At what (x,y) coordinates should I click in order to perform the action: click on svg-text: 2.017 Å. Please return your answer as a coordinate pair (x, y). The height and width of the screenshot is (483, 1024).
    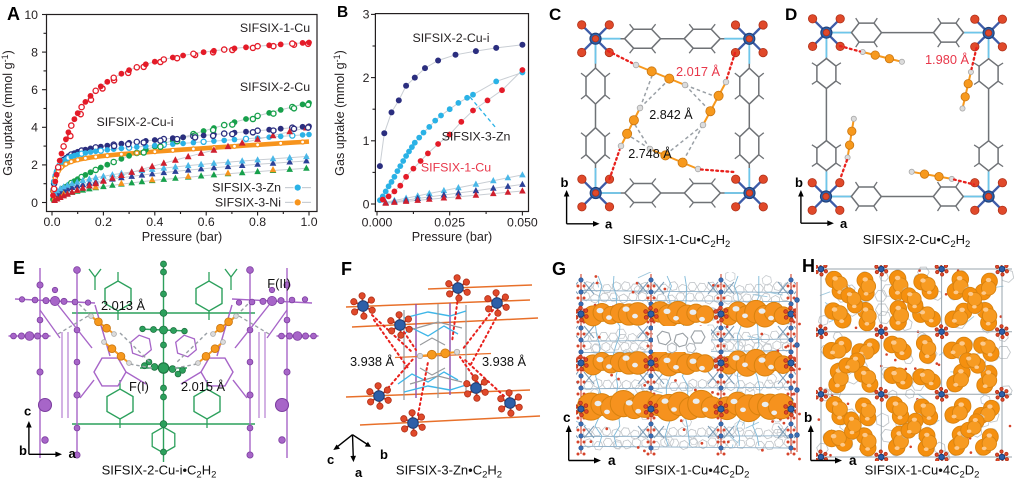
    Looking at the image, I should click on (698, 71).